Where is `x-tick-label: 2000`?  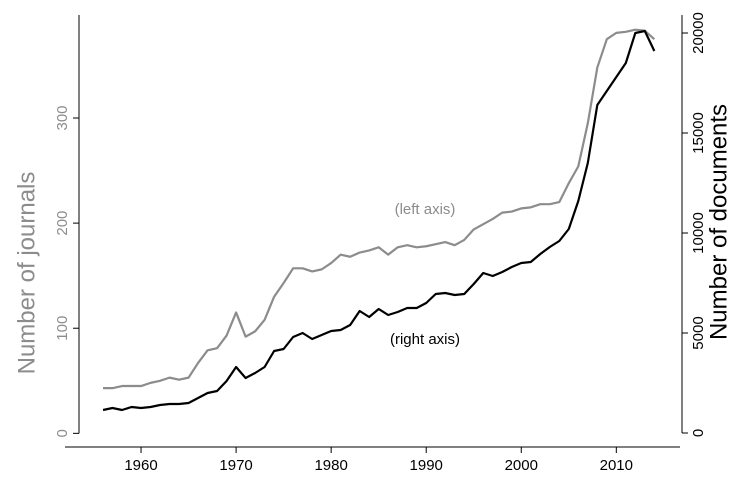 x-tick-label: 2000 is located at coordinates (521, 465).